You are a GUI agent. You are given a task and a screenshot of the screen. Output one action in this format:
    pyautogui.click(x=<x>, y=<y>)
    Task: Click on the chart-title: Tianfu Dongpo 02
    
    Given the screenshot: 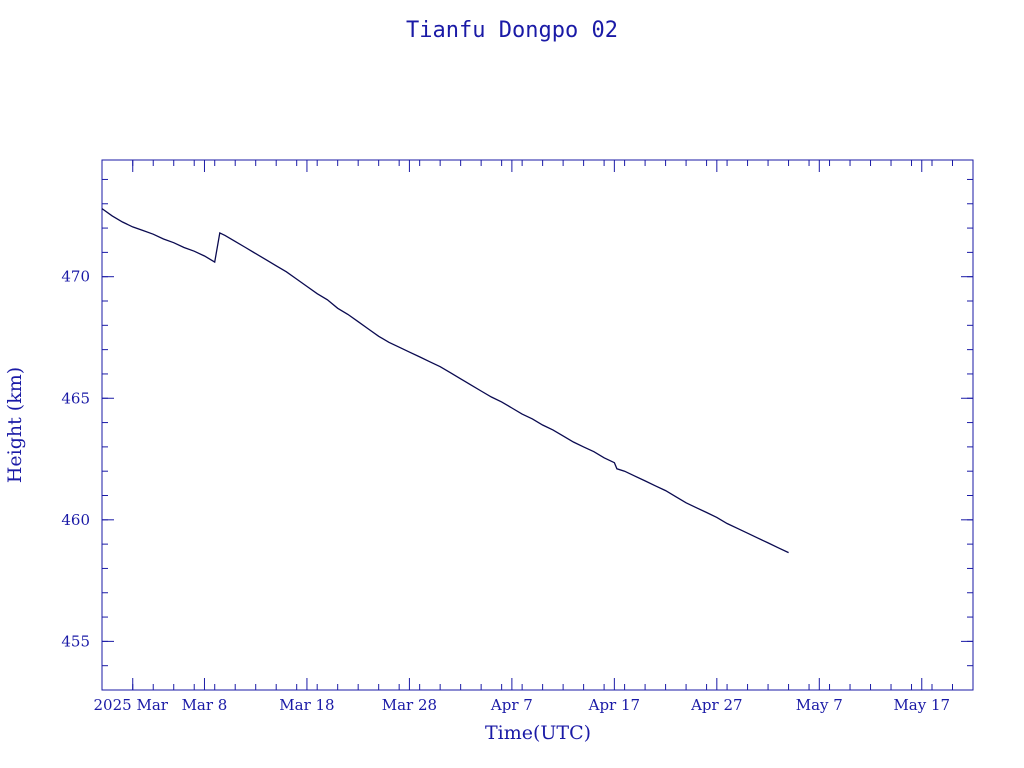 What is the action you would take?
    pyautogui.click(x=512, y=30)
    